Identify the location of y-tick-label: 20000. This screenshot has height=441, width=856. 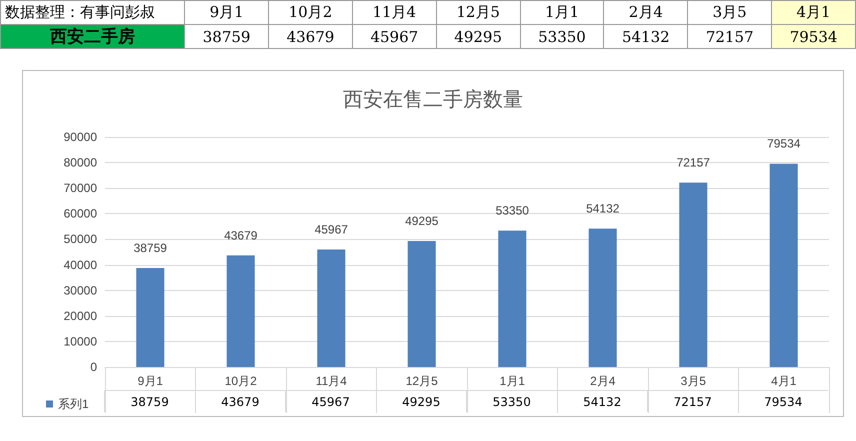
(81, 315).